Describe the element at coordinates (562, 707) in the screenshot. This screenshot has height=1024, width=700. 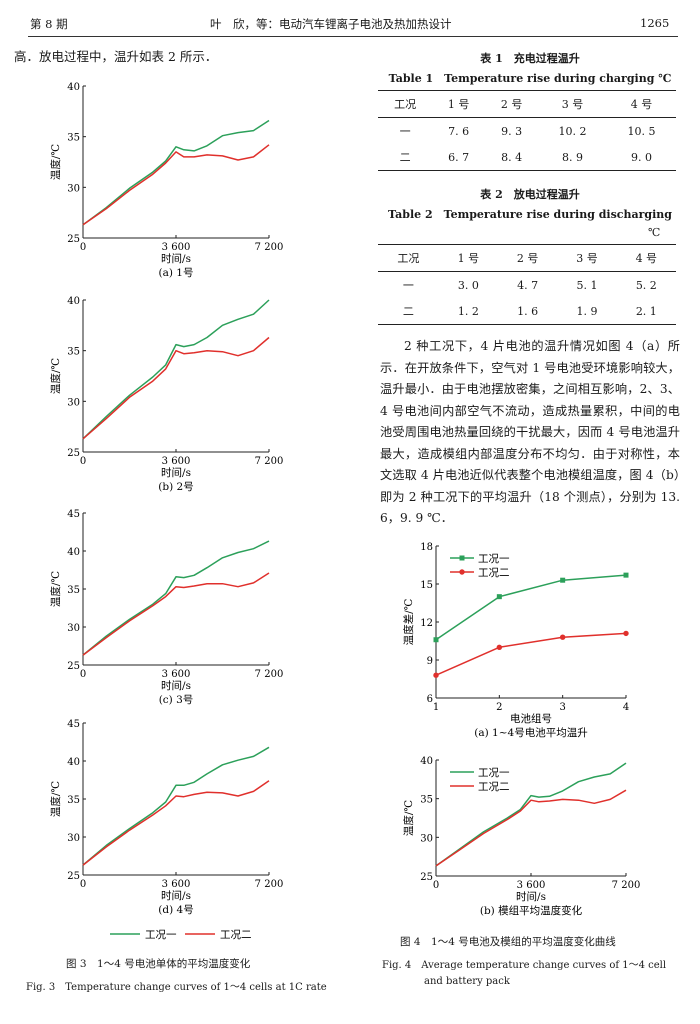
I see `x-tick-label: 3` at that location.